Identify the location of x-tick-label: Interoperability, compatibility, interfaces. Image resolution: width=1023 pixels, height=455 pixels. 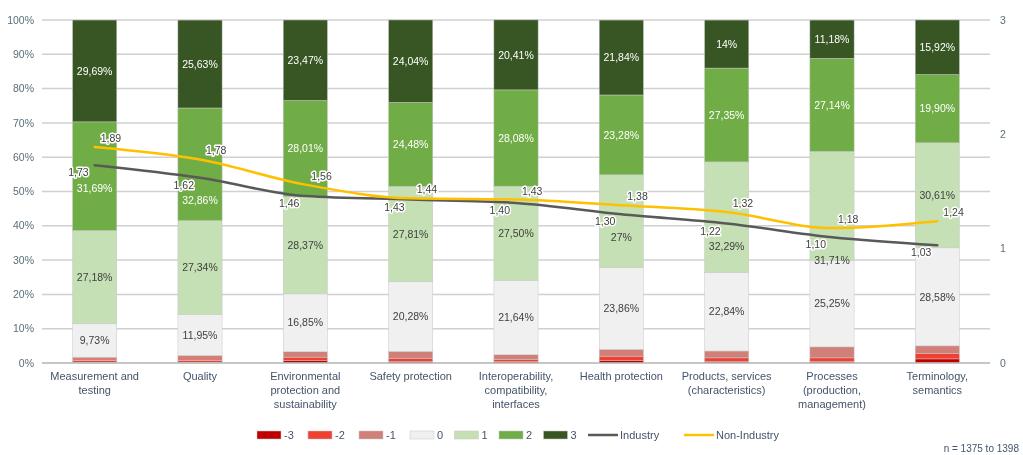
(516, 390).